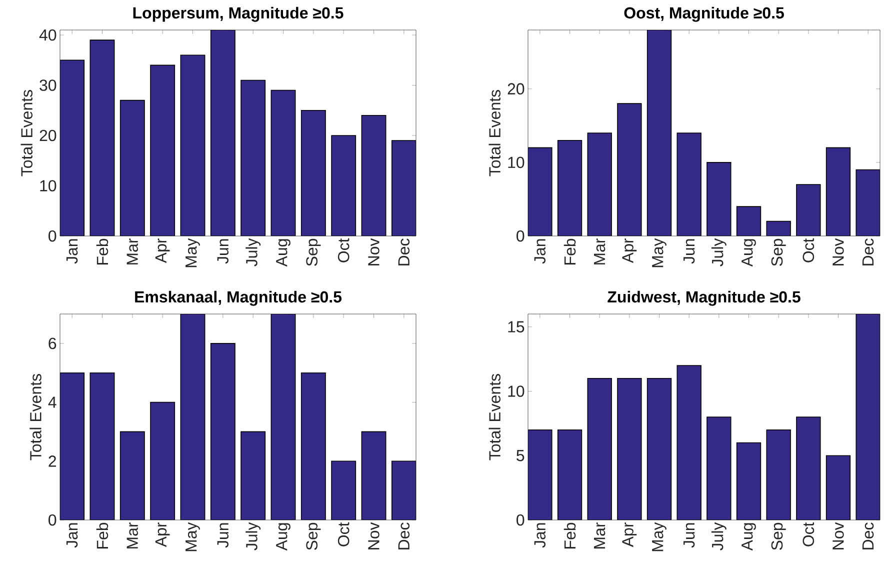 The height and width of the screenshot is (564, 884). What do you see at coordinates (52, 344) in the screenshot?
I see `y-tick-label: 6` at bounding box center [52, 344].